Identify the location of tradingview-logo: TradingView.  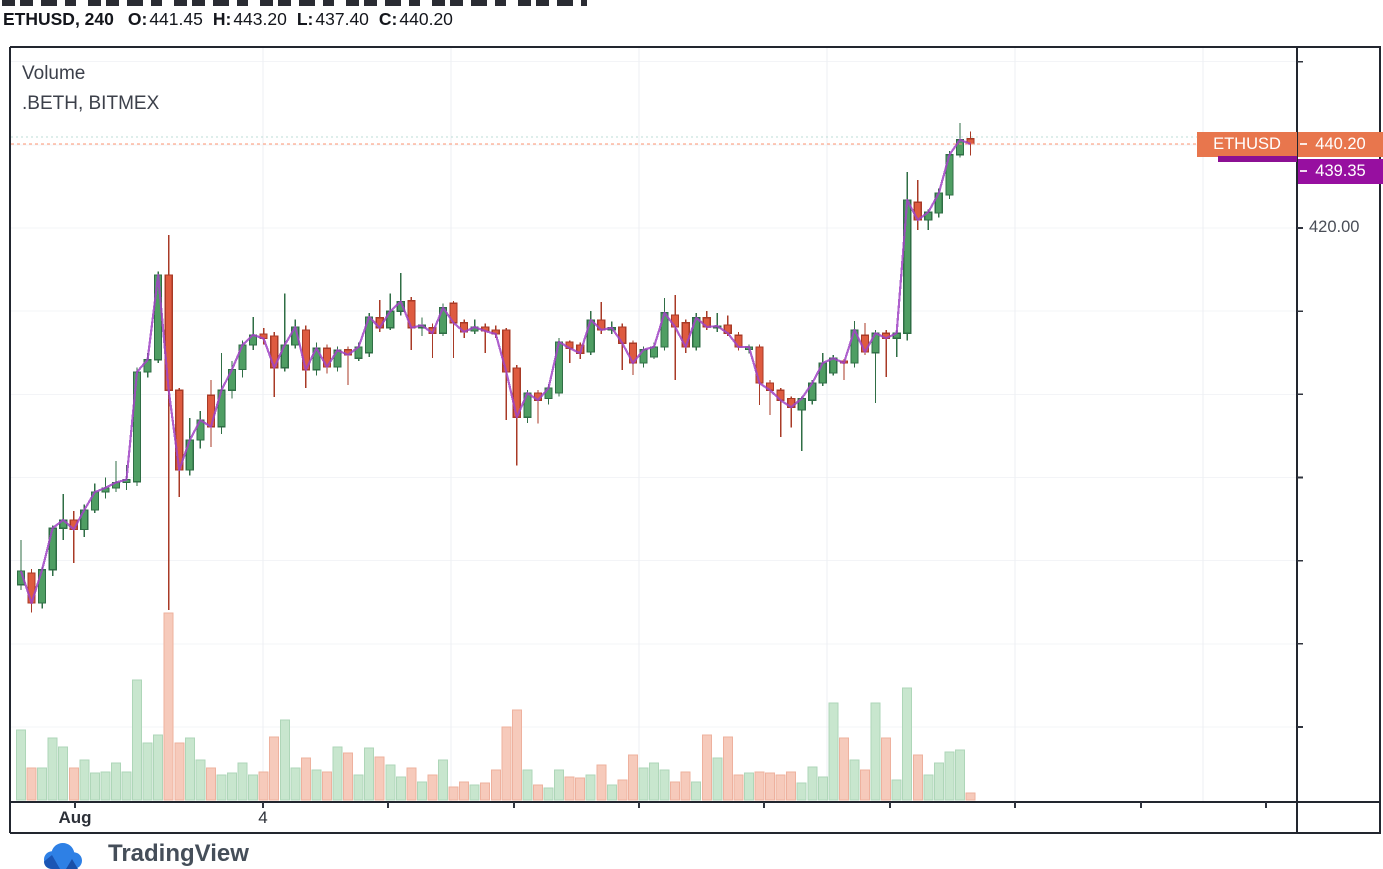
(145, 855).